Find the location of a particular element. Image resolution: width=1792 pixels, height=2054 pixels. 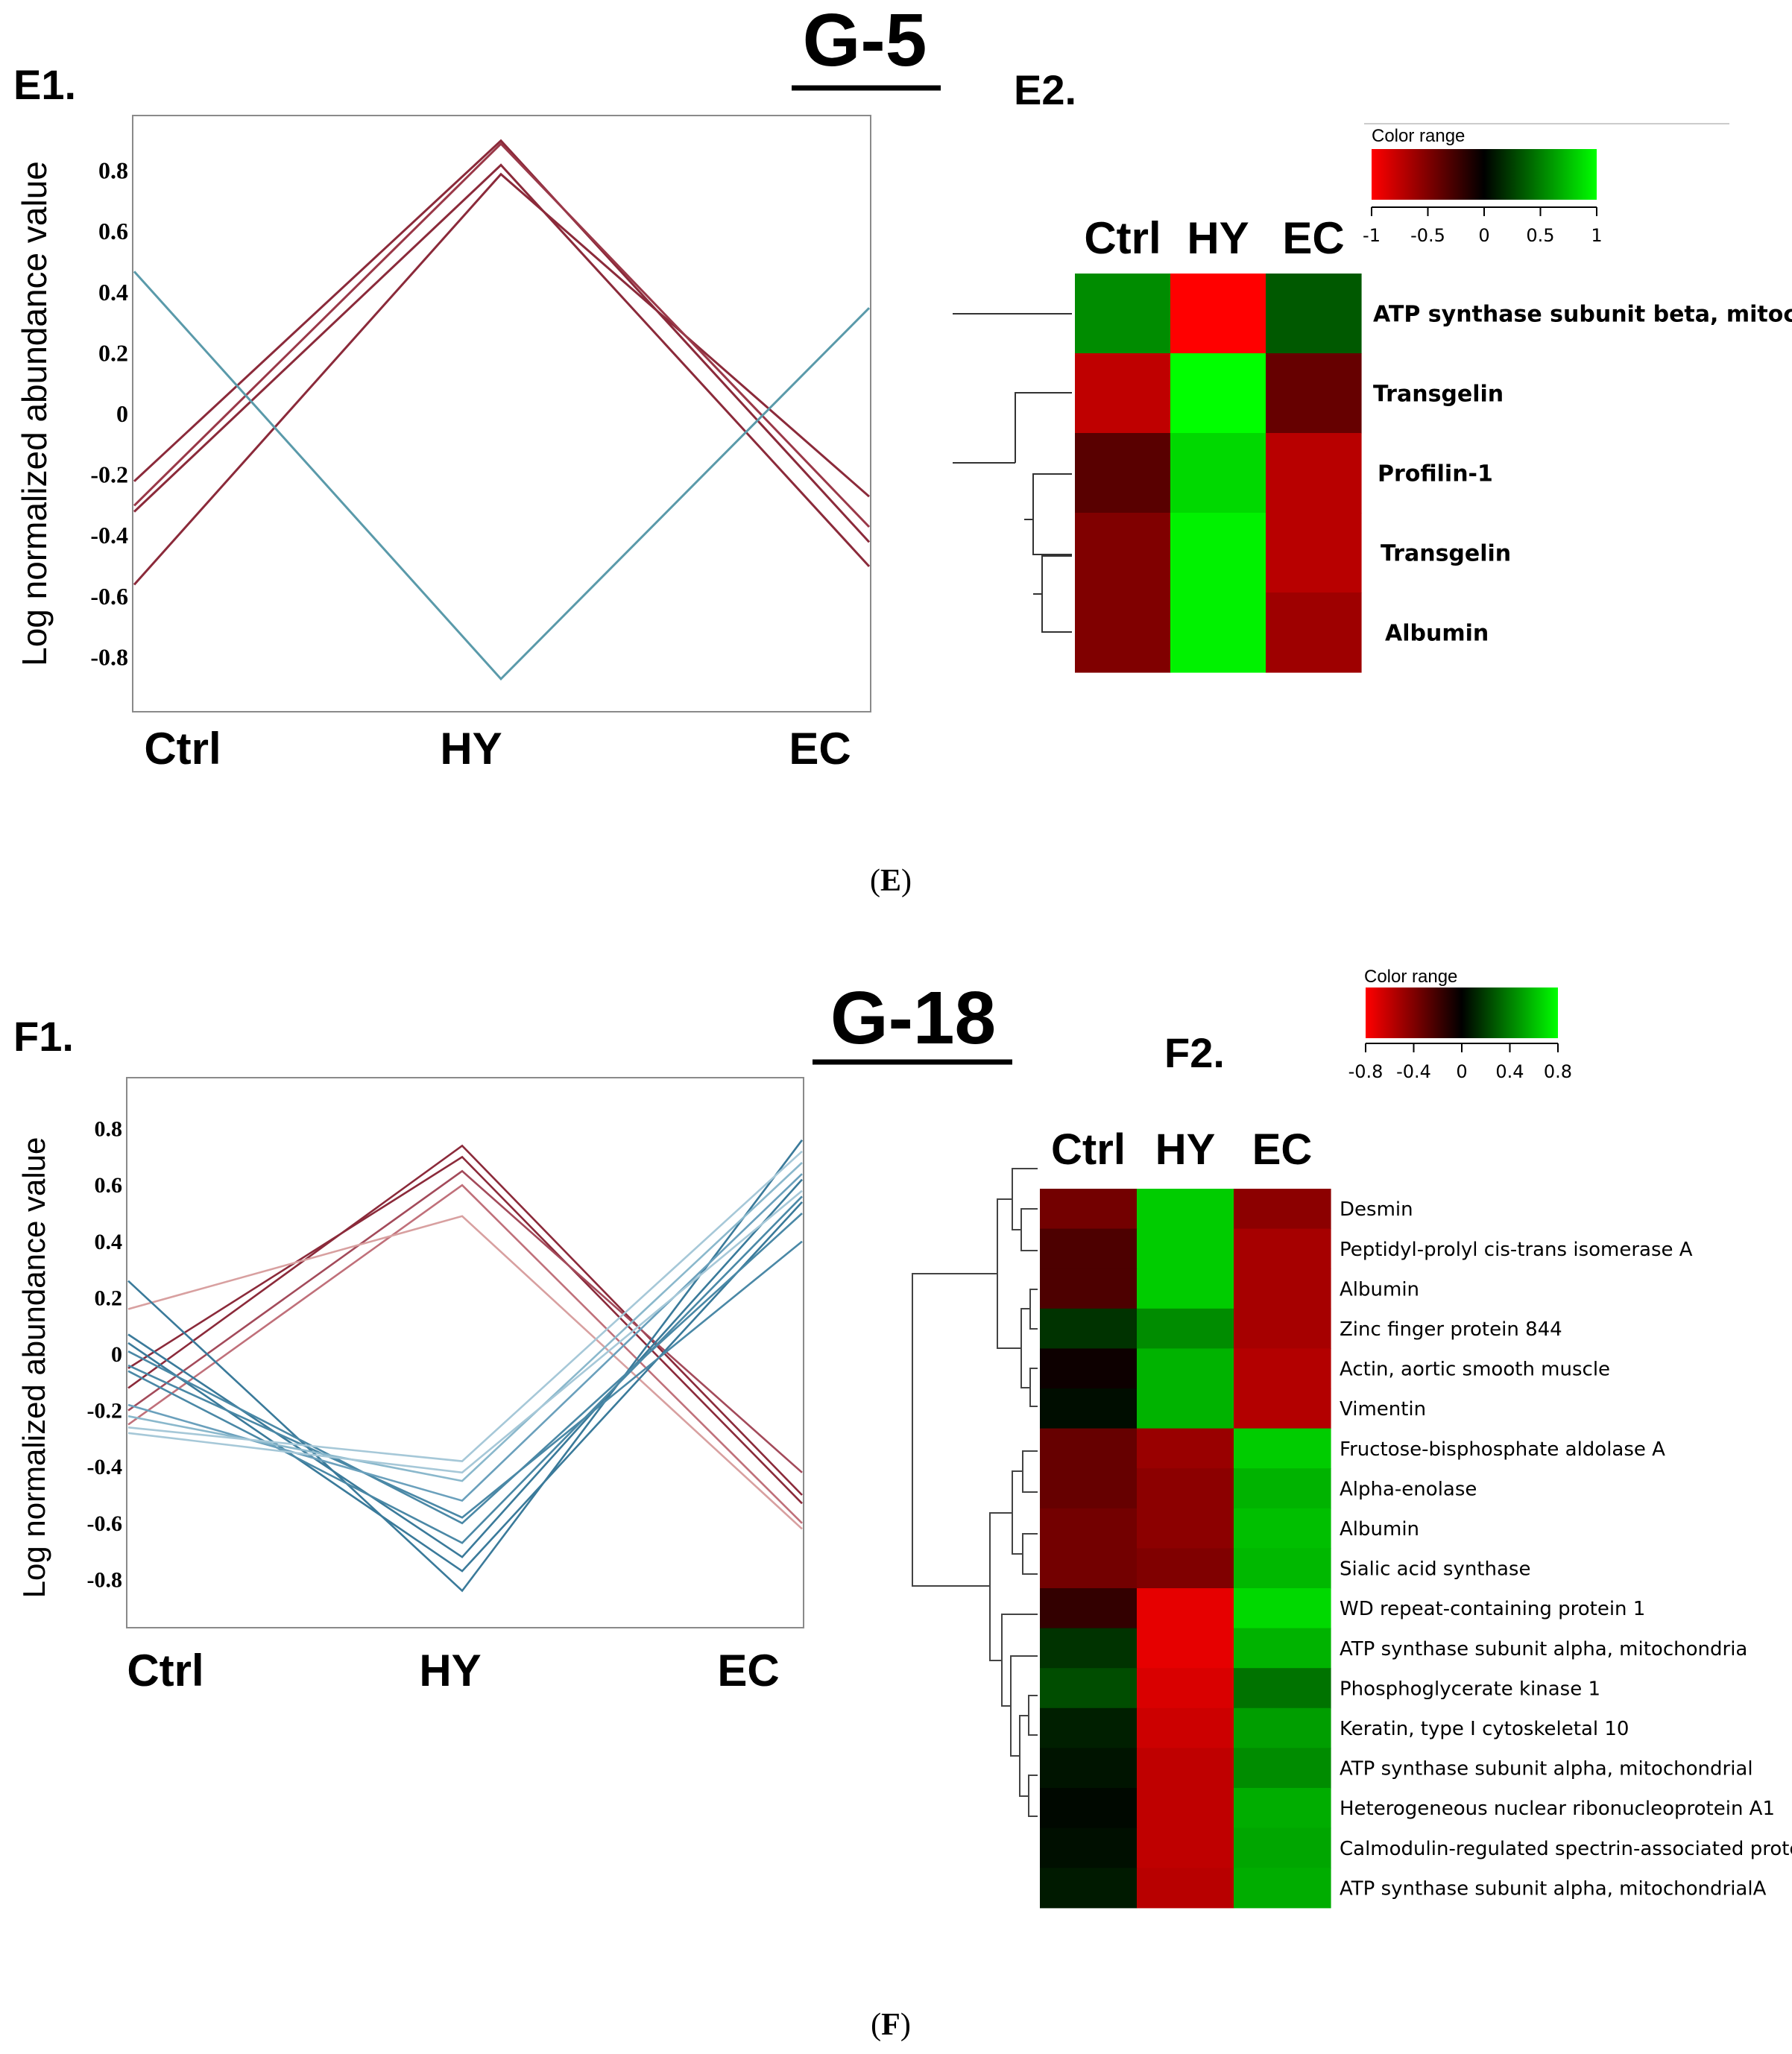

series-line-b9 is located at coordinates (465, 1306).